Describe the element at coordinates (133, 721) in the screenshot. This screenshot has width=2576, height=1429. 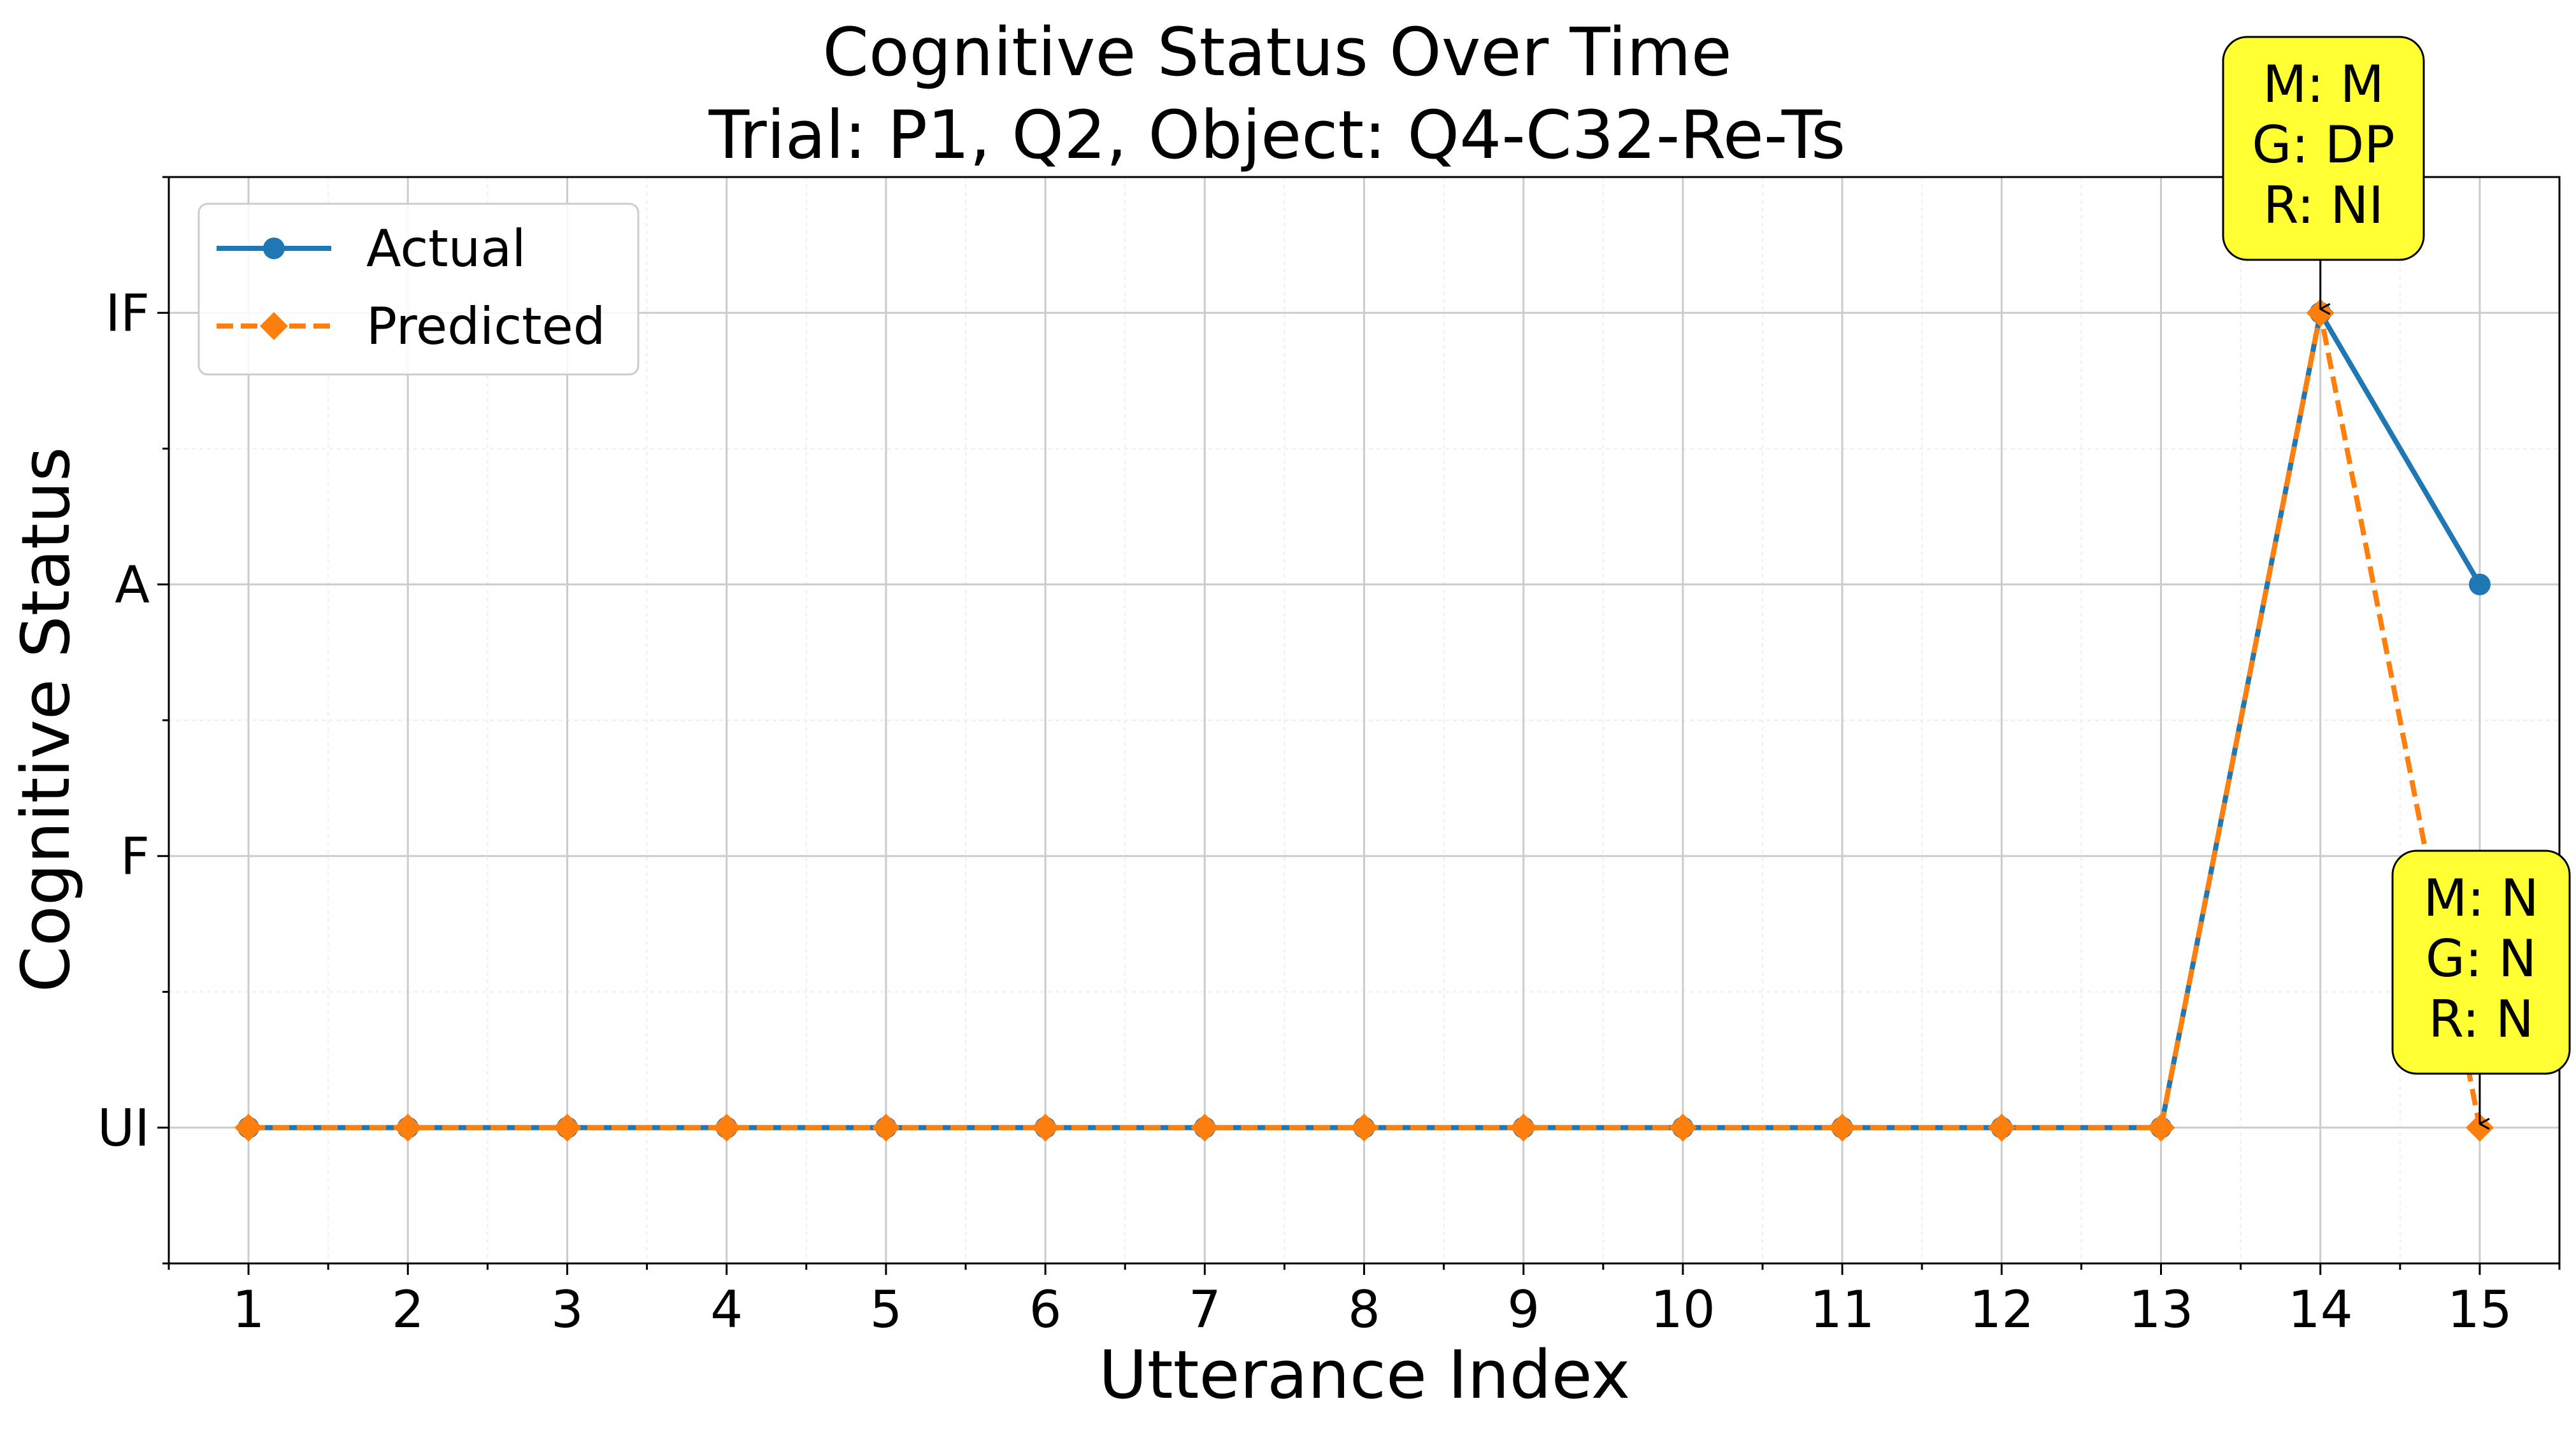
I see `y-axis: UI F A IF` at that location.